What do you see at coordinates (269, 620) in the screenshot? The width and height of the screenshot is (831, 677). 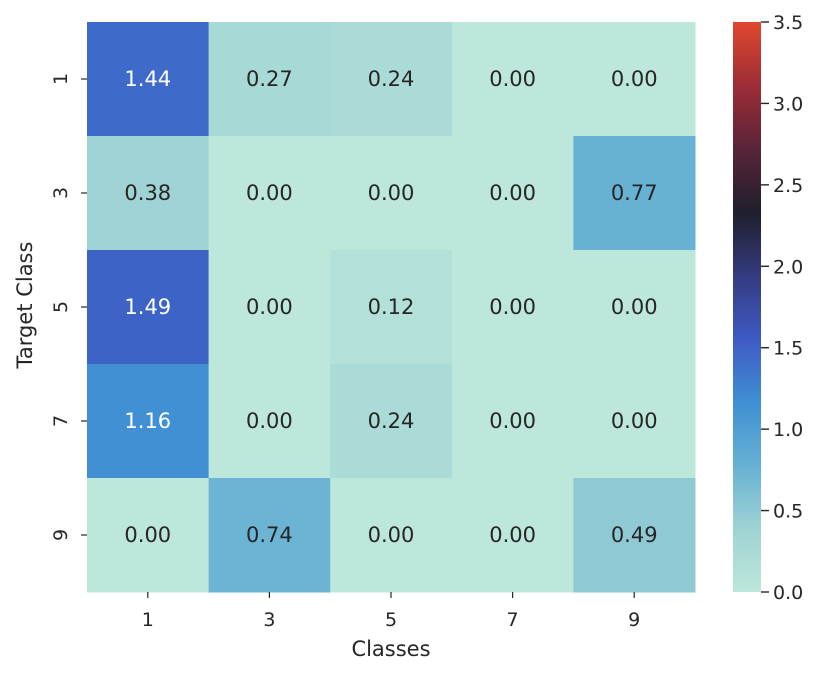 I see `x-tick-label: 3` at bounding box center [269, 620].